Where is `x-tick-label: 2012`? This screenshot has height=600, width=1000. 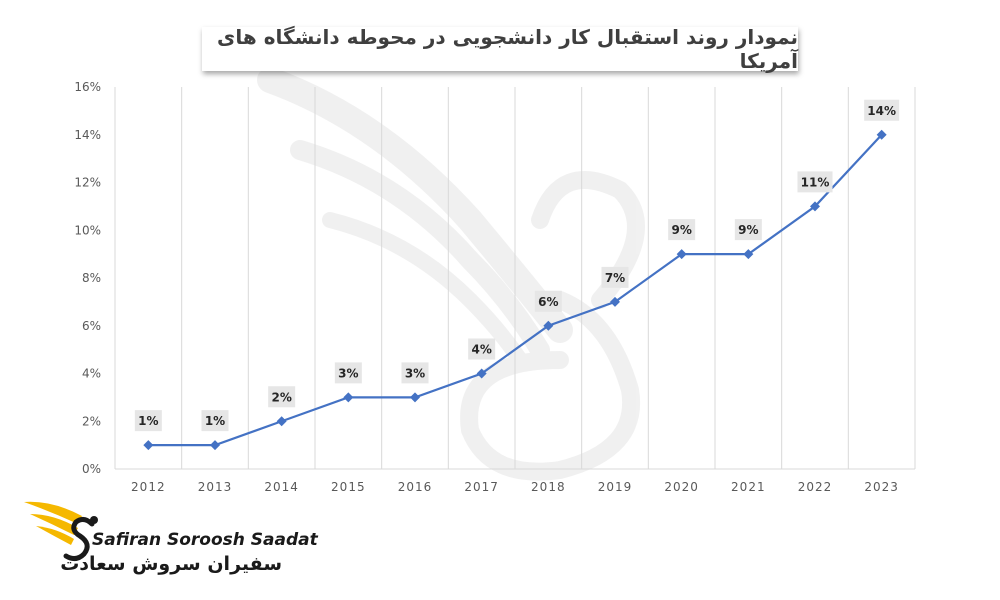 x-tick-label: 2012 is located at coordinates (148, 487).